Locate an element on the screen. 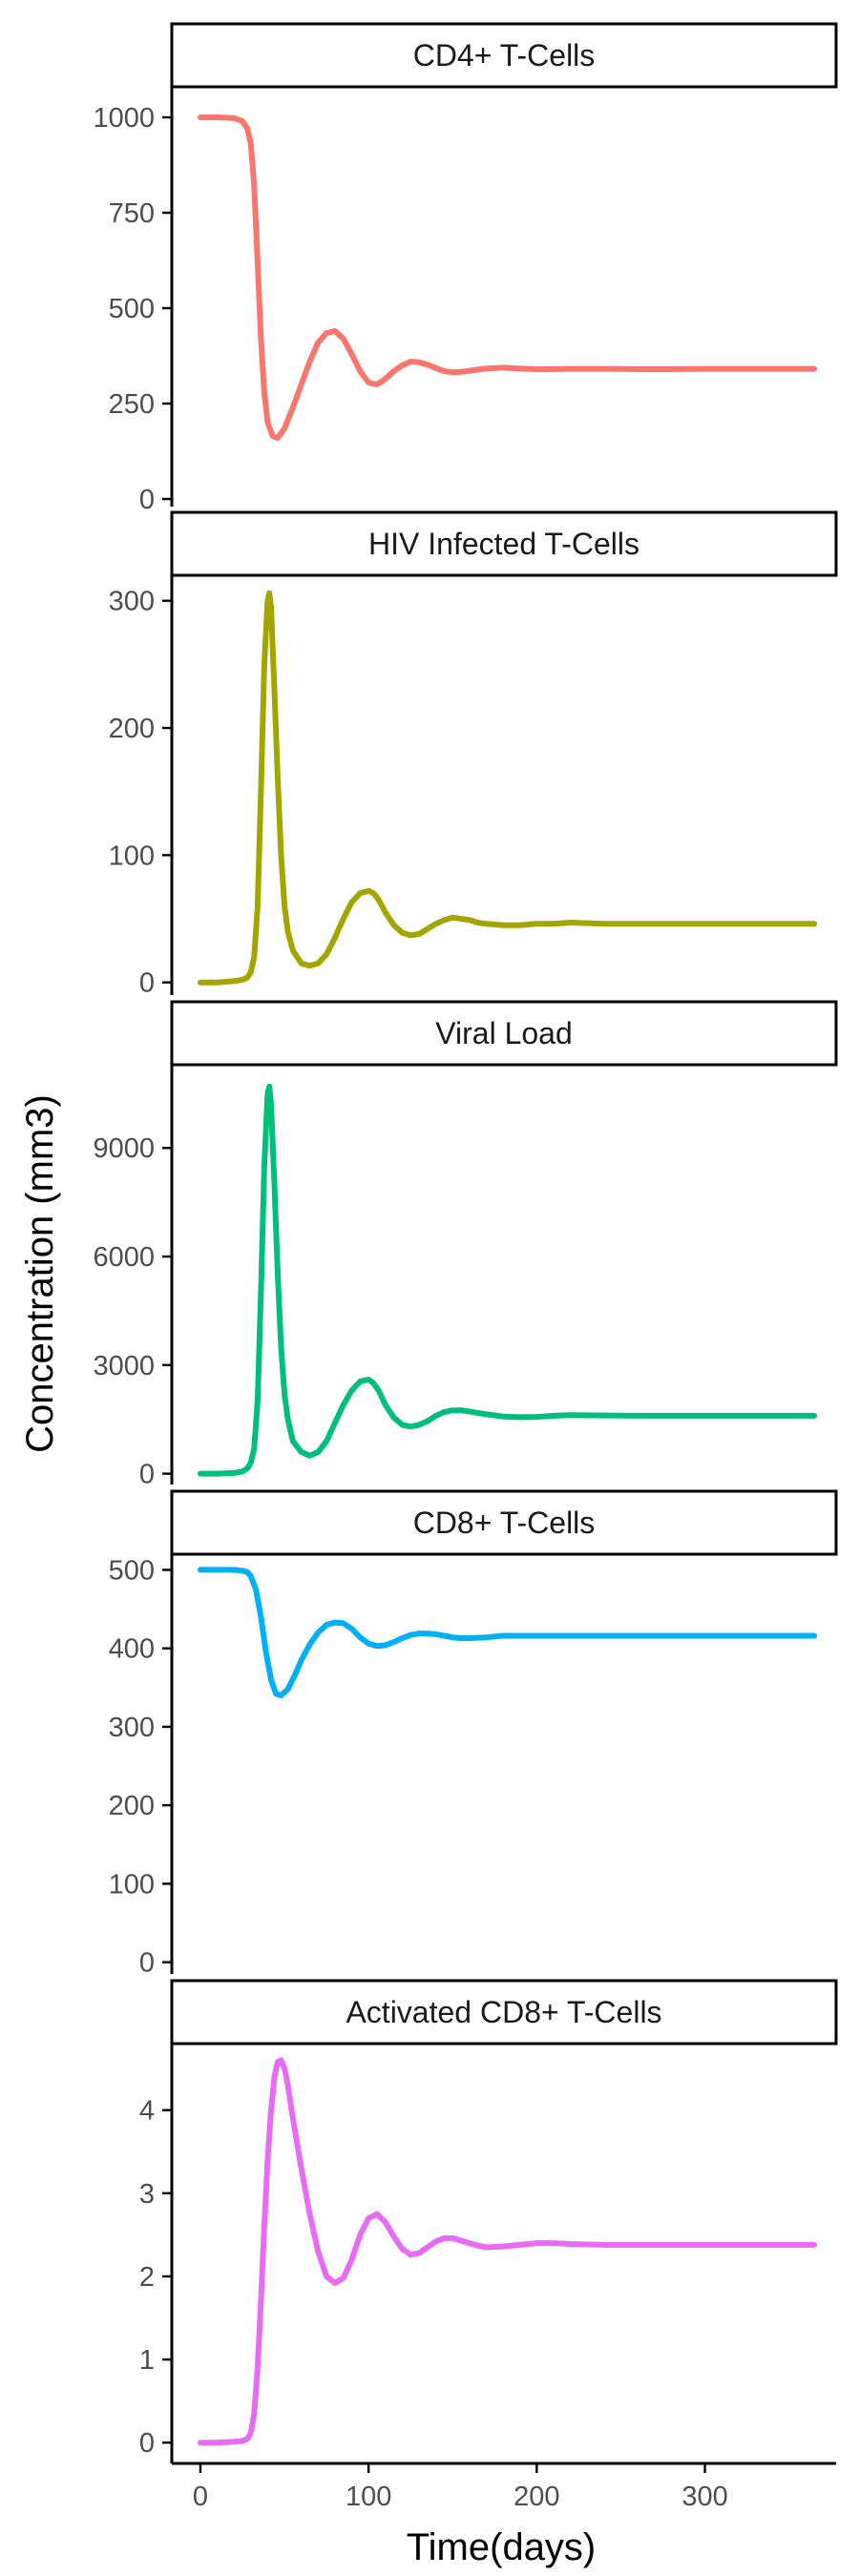 The width and height of the screenshot is (859, 2576). x-tick-label: 0 is located at coordinates (200, 2497).